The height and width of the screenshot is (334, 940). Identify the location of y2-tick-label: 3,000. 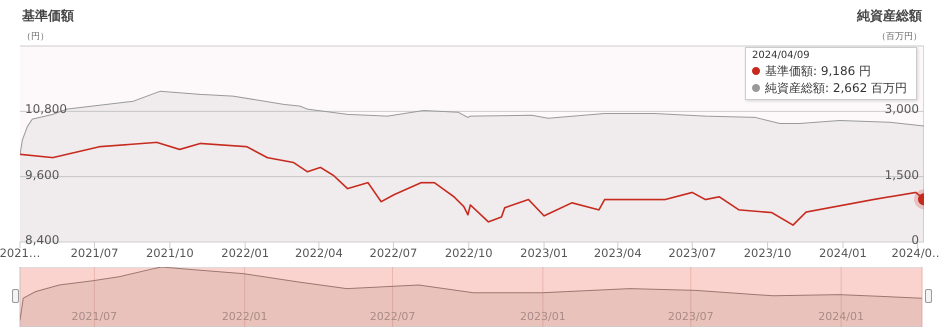
(901, 109).